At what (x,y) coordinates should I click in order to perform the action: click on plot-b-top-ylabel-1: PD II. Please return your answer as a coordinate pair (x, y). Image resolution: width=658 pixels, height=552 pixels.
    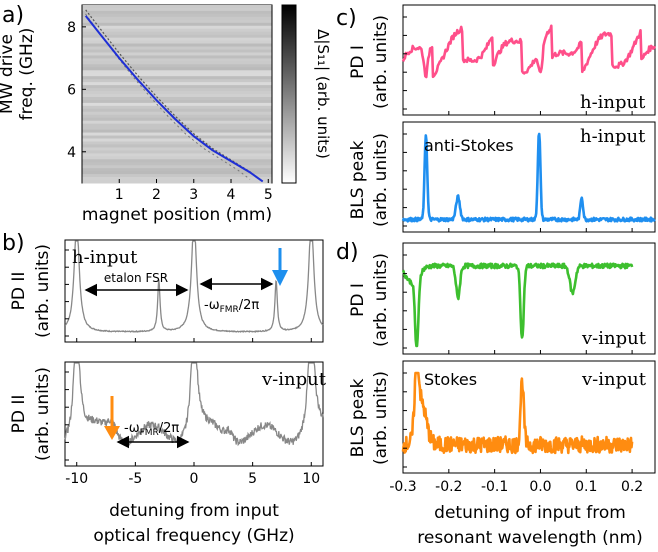
    Looking at the image, I should click on (19, 291).